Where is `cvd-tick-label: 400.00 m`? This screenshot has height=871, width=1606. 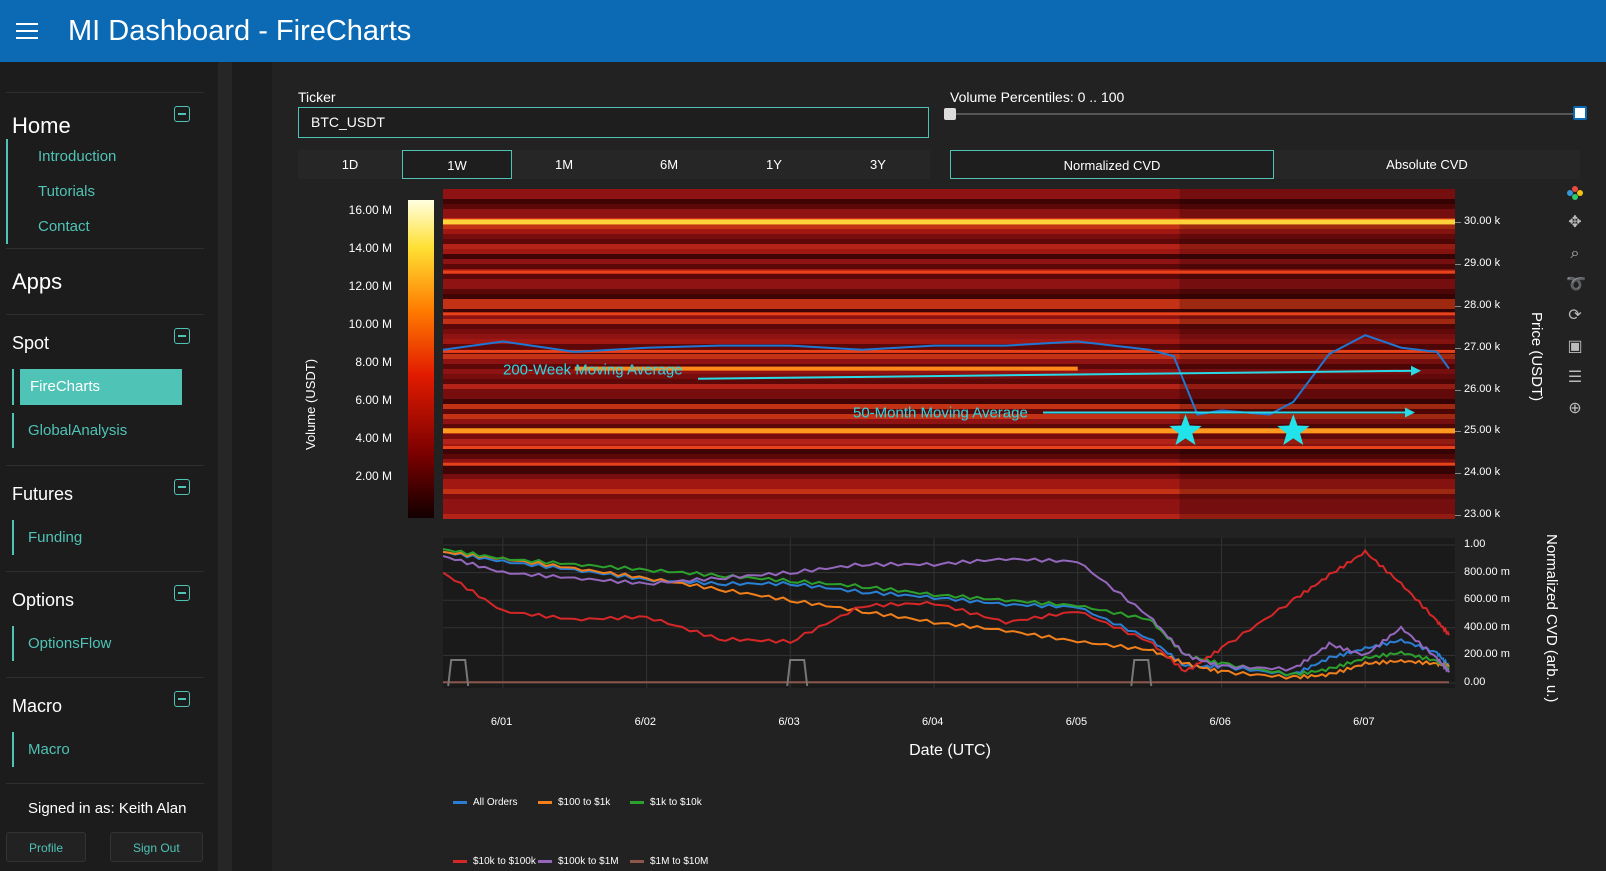
cvd-tick-label: 400.00 m is located at coordinates (1487, 626).